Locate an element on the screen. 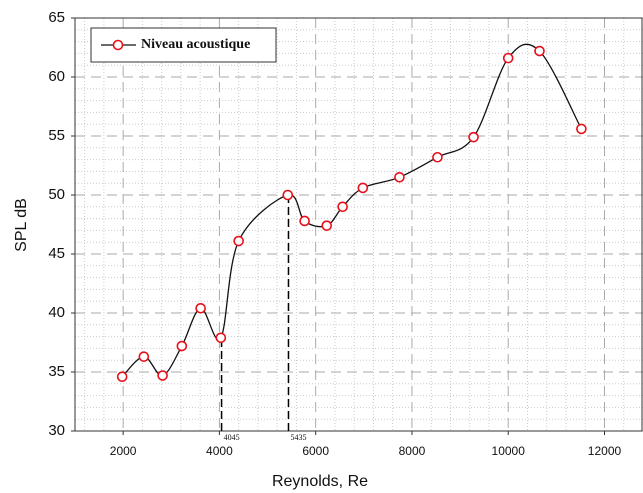 Image resolution: width=643 pixels, height=493 pixels. y-tick-label: 55 is located at coordinates (56, 135).